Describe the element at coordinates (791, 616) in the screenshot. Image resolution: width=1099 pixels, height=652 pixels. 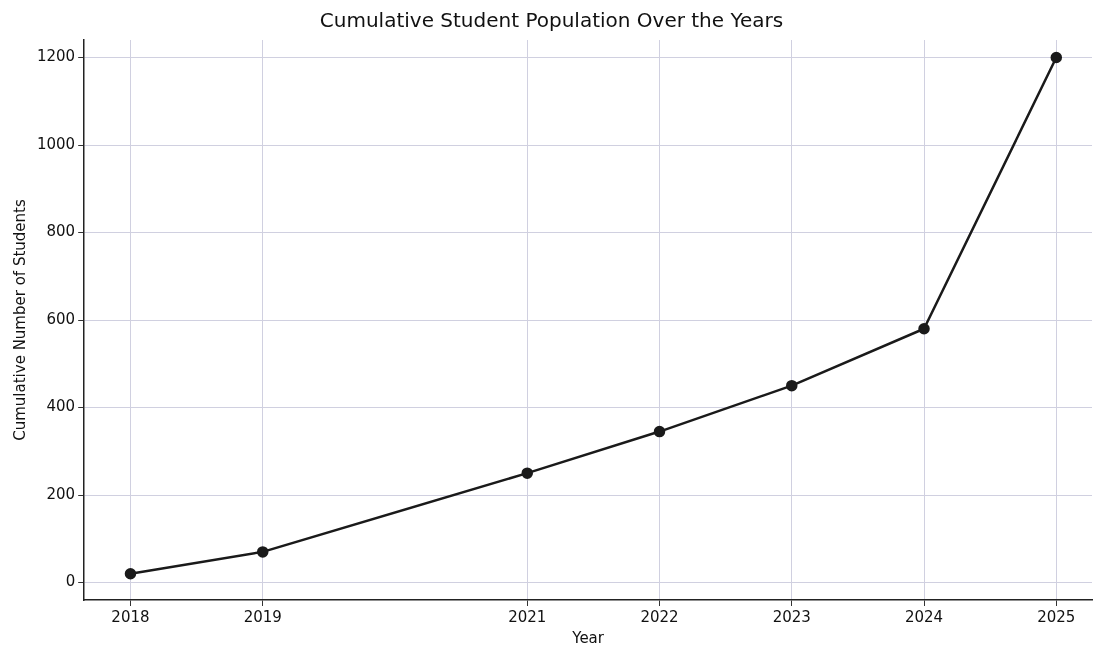
I see `x-tick-label: 2023` at that location.